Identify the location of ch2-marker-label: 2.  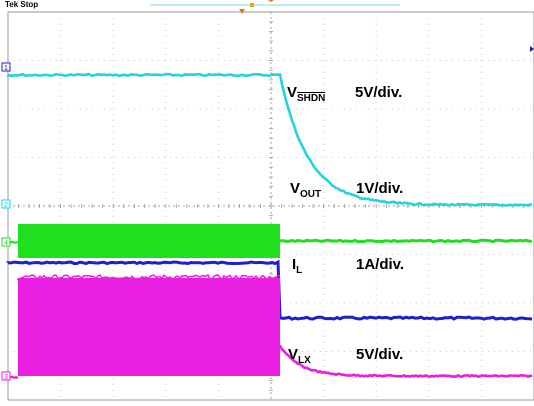
(6, 205).